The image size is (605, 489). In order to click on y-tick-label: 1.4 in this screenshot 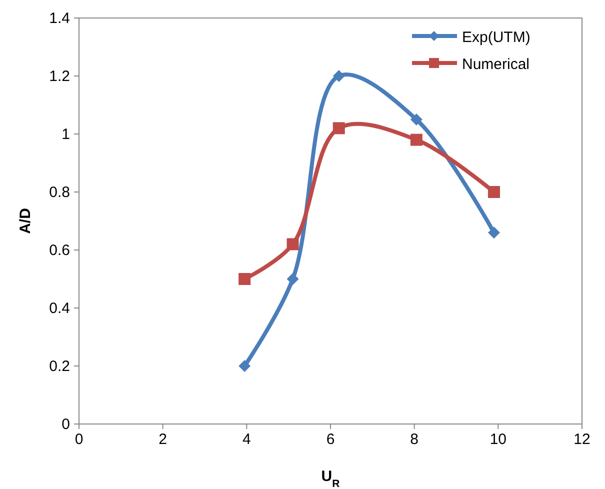, I will do `click(59, 18)`.